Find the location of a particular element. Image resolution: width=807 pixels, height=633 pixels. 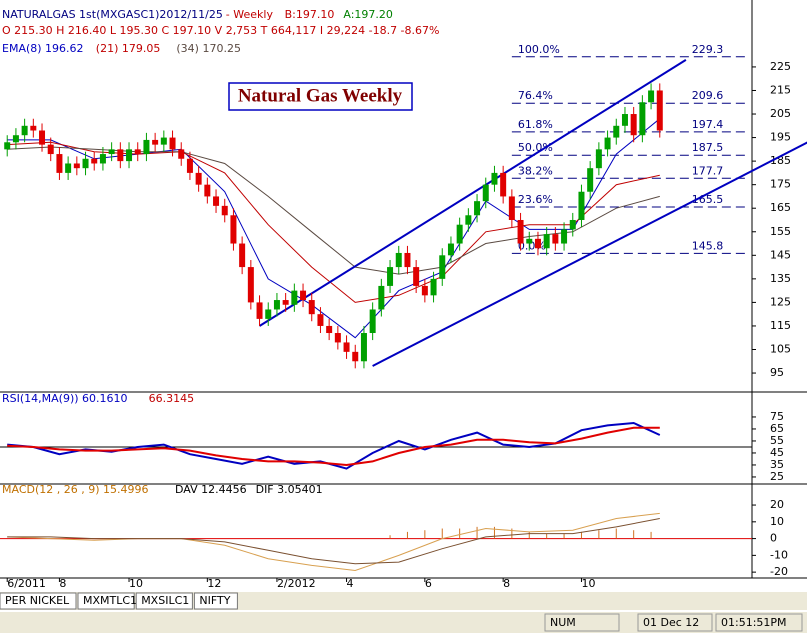

y-tick-label: -20 is located at coordinates (779, 571).